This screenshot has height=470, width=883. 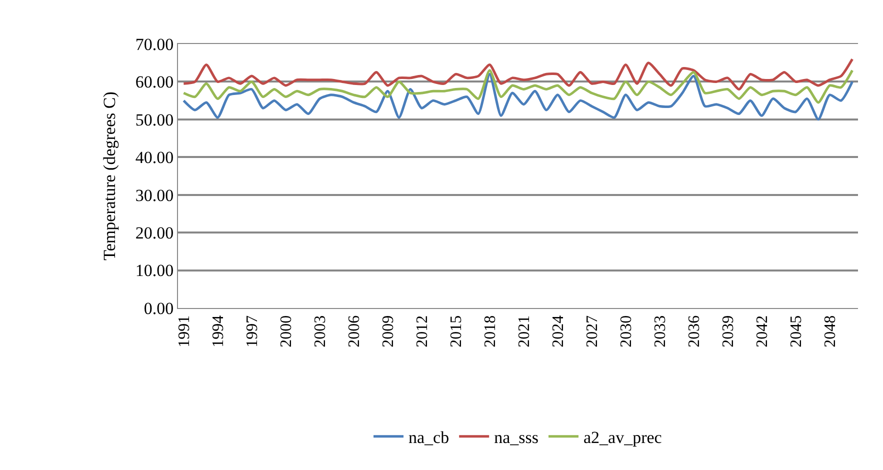 What do you see at coordinates (524, 331) in the screenshot?
I see `x-tick-label: 2021` at bounding box center [524, 331].